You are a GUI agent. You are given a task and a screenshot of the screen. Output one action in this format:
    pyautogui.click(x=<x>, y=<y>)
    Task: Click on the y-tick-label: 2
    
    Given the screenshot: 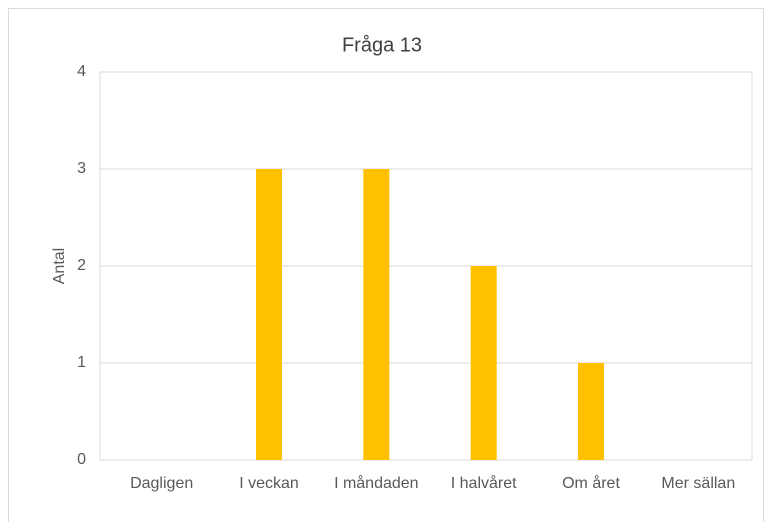 What is the action you would take?
    pyautogui.click(x=81, y=265)
    